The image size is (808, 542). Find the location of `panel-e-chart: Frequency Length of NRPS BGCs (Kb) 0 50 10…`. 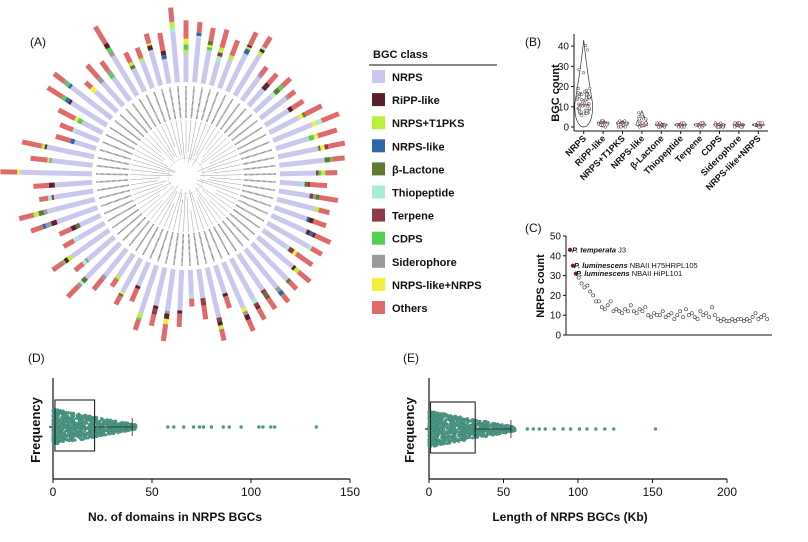

panel-e-chart: Frequency Length of NRPS BGCs (Kb) 0 50 10… is located at coordinates (569, 451).